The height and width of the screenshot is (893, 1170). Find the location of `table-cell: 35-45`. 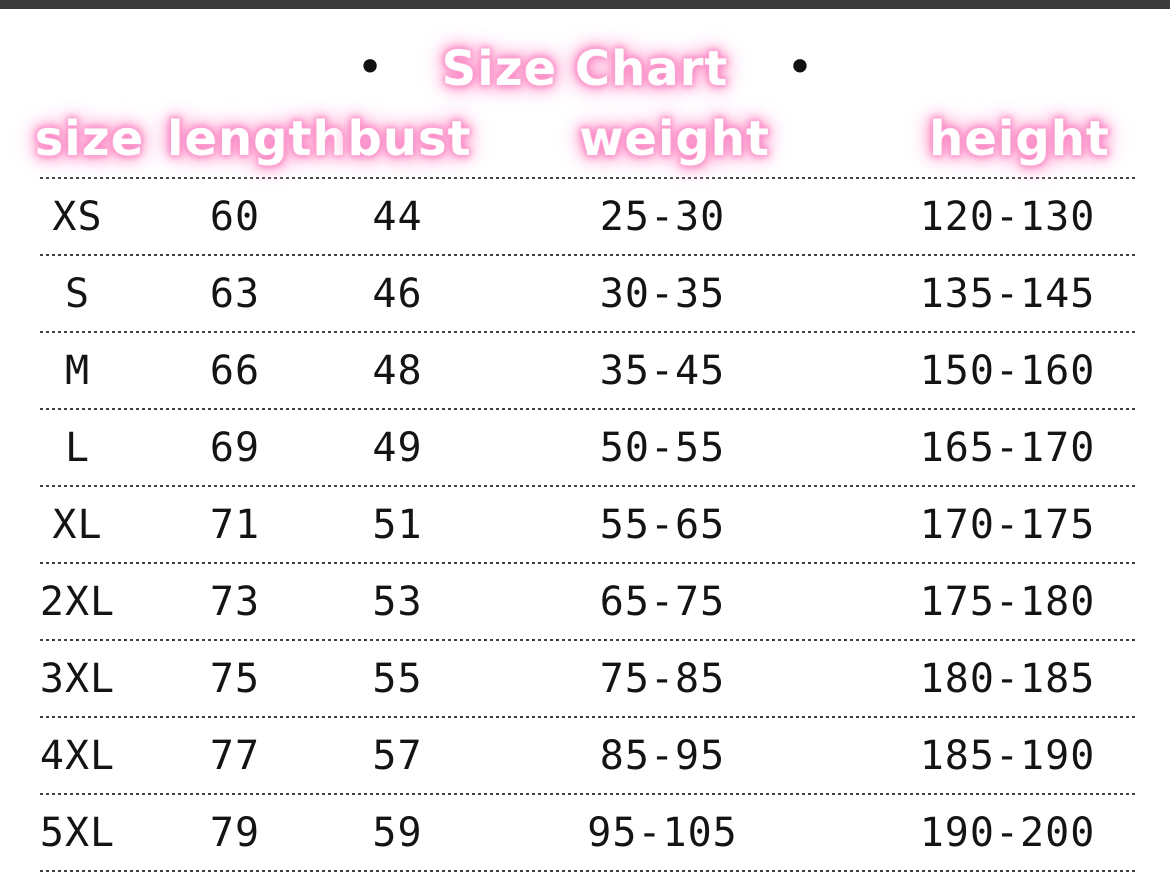

table-cell: 35-45 is located at coordinates (662, 370).